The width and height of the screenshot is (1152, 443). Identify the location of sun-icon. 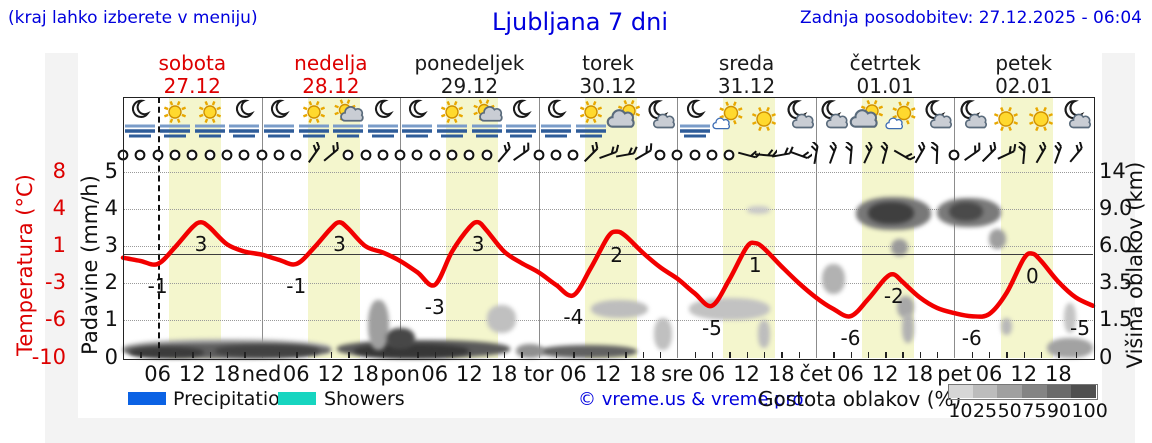
(1006, 120).